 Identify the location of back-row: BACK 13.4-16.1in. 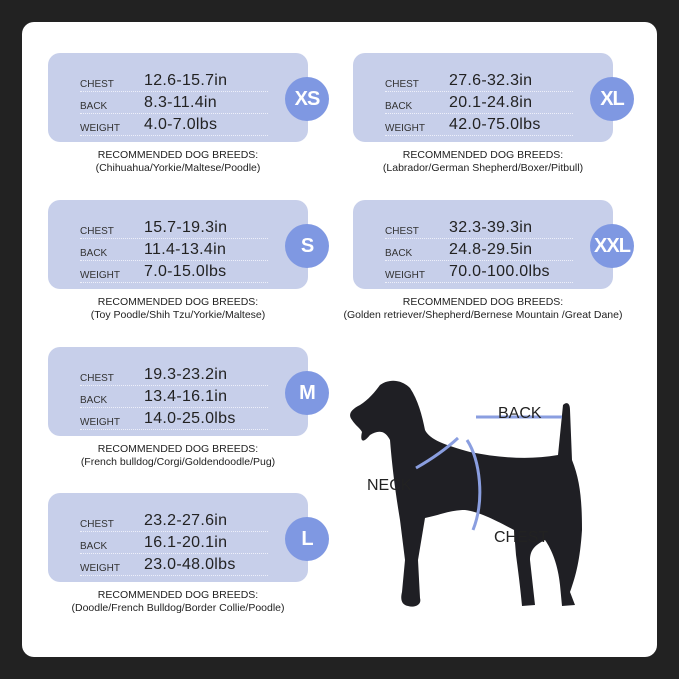
(174, 397).